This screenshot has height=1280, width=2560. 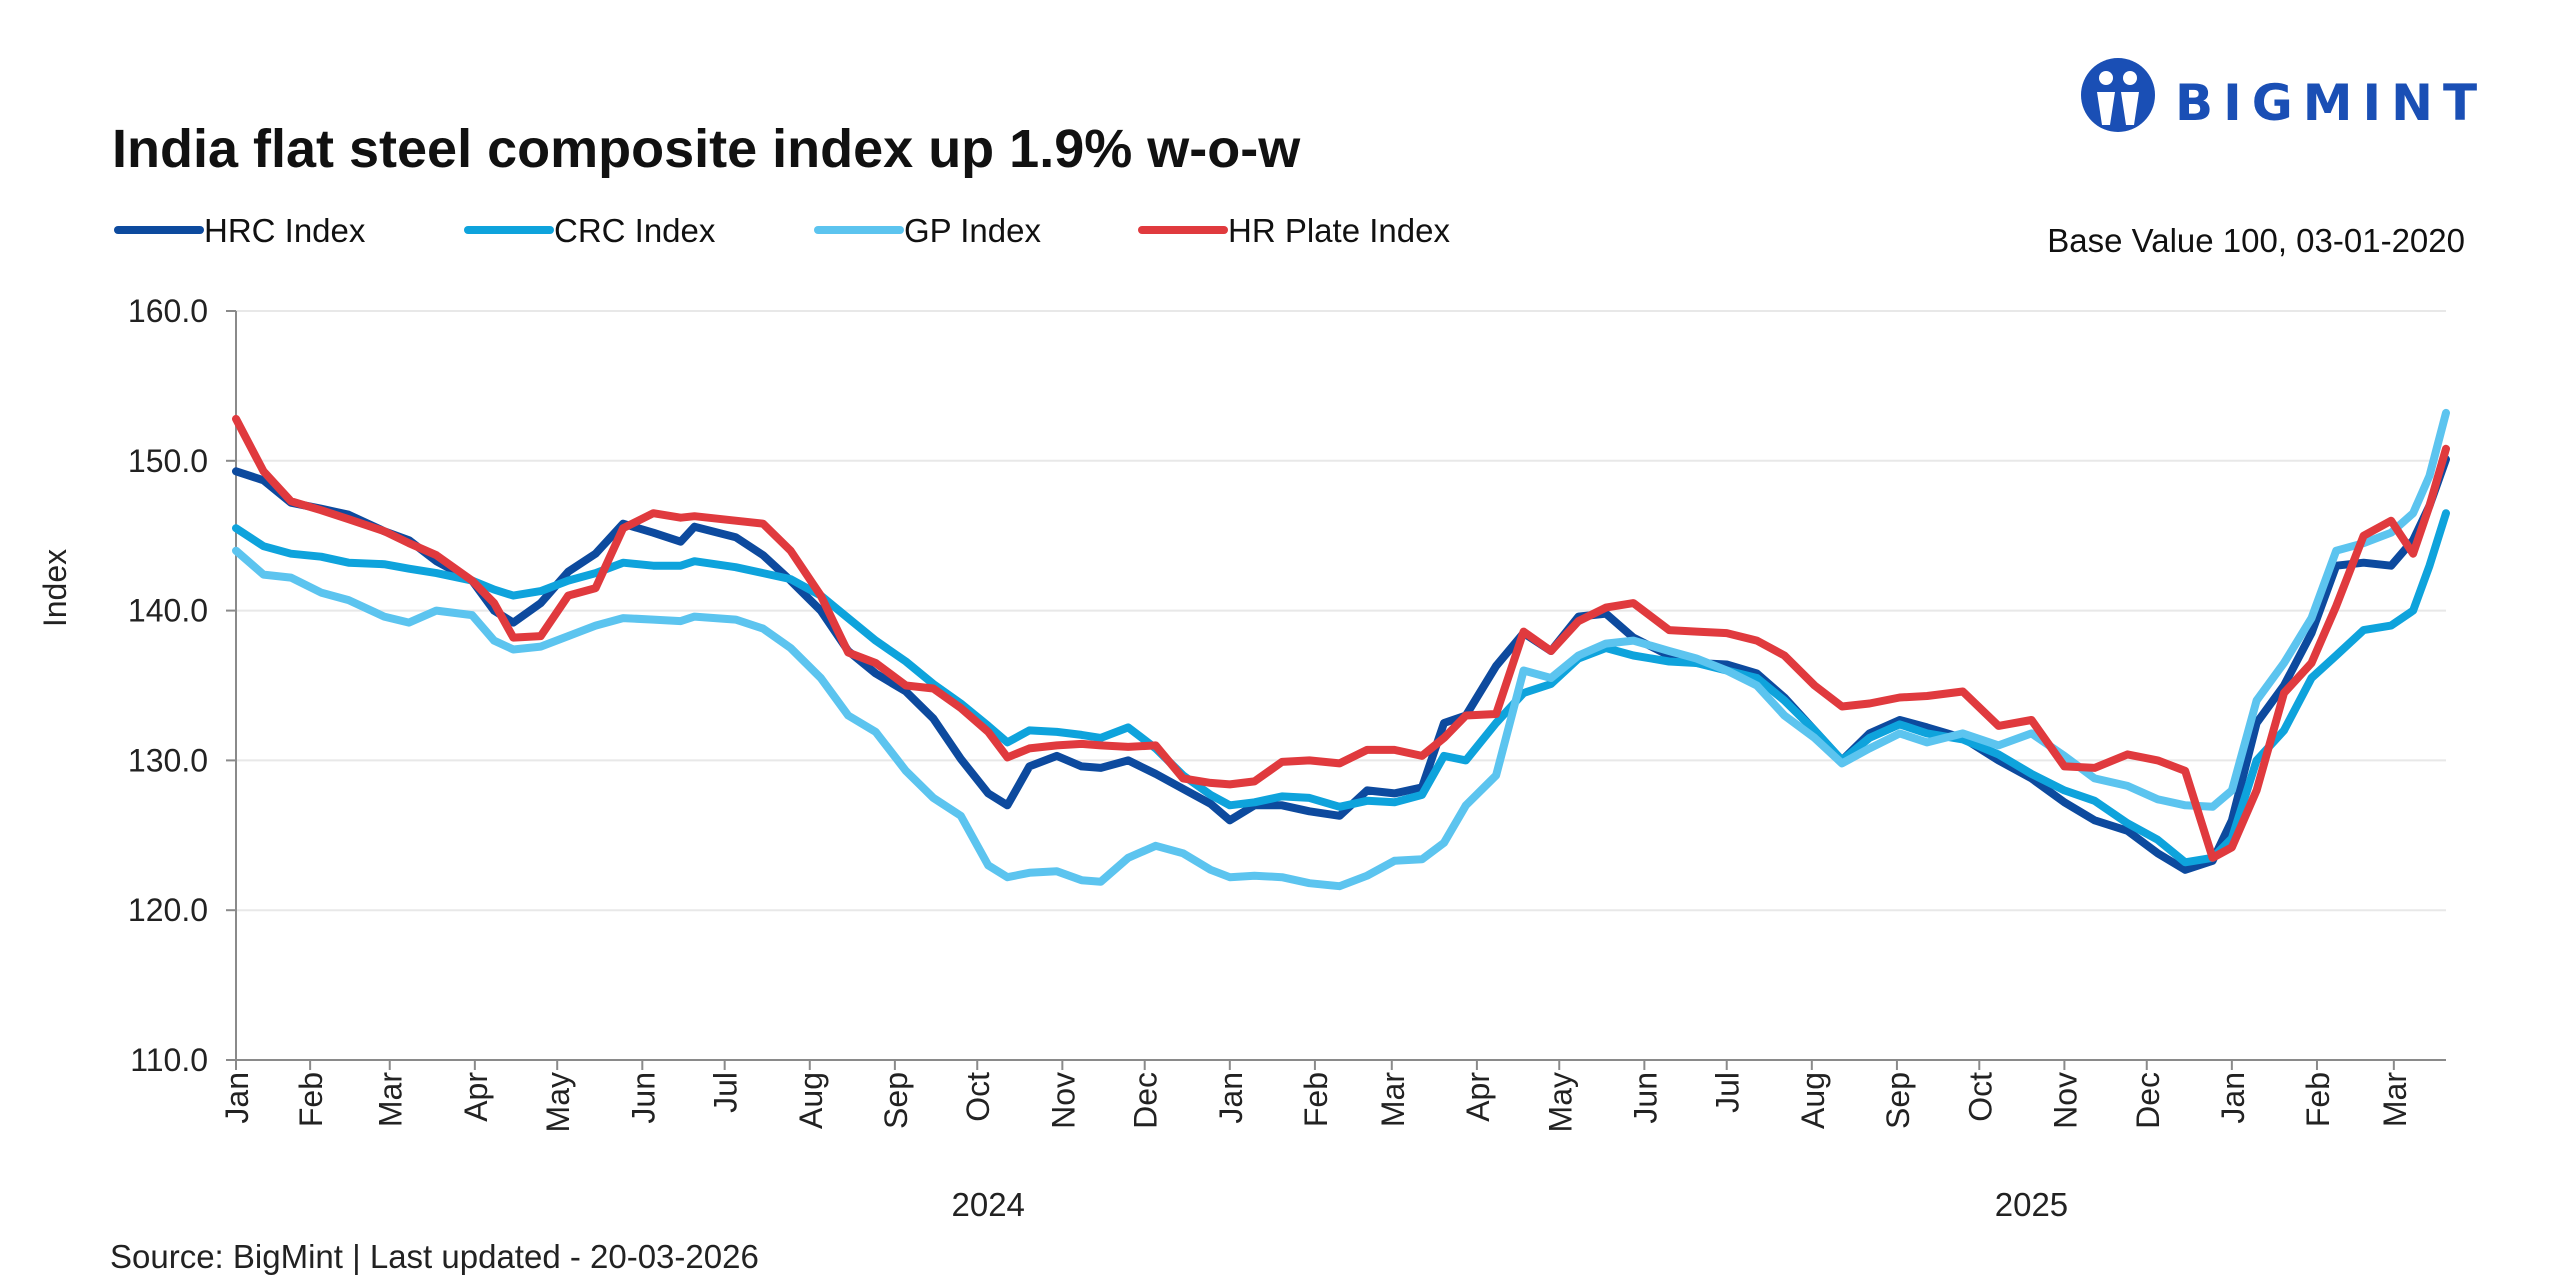 I want to click on y-tick-label-0: 160.0, so click(x=168, y=311).